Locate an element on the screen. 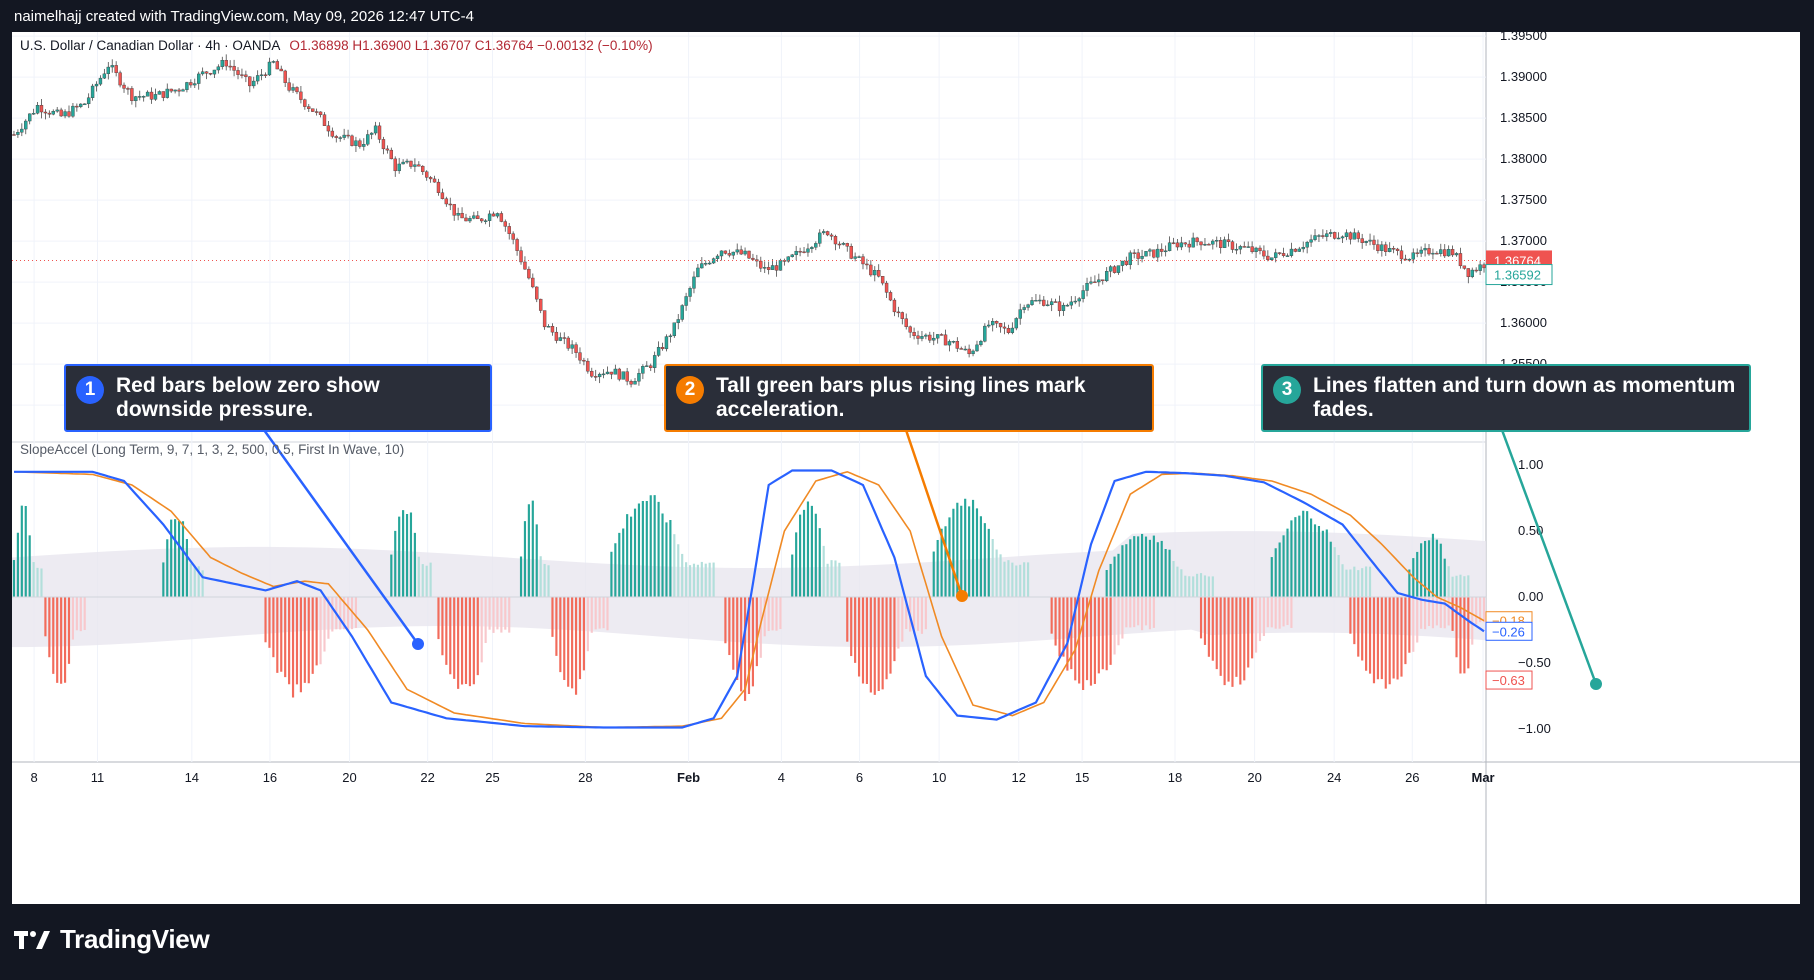 The height and width of the screenshot is (980, 1814). callout-3-number: 3 is located at coordinates (1287, 390).